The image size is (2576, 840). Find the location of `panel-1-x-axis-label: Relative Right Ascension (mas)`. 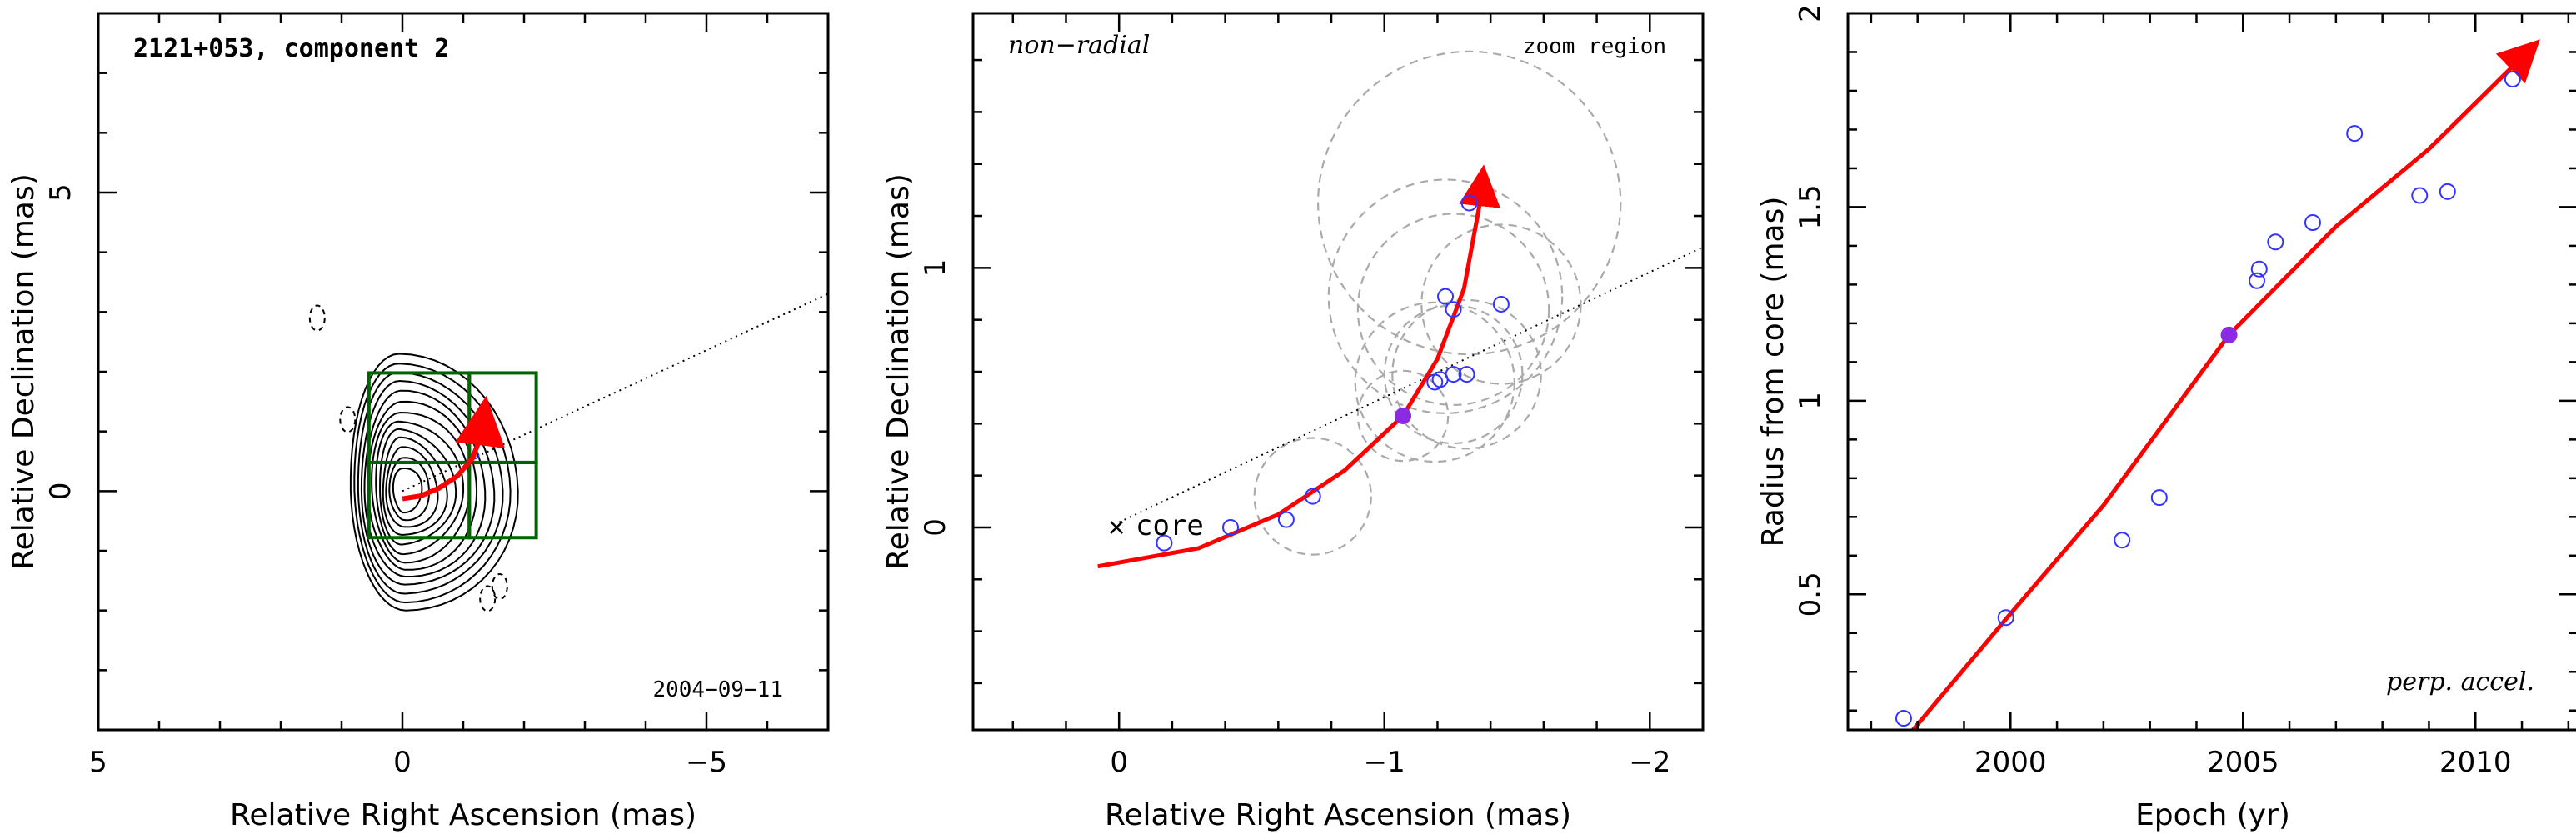

panel-1-x-axis-label: Relative Right Ascension (mas) is located at coordinates (463, 815).